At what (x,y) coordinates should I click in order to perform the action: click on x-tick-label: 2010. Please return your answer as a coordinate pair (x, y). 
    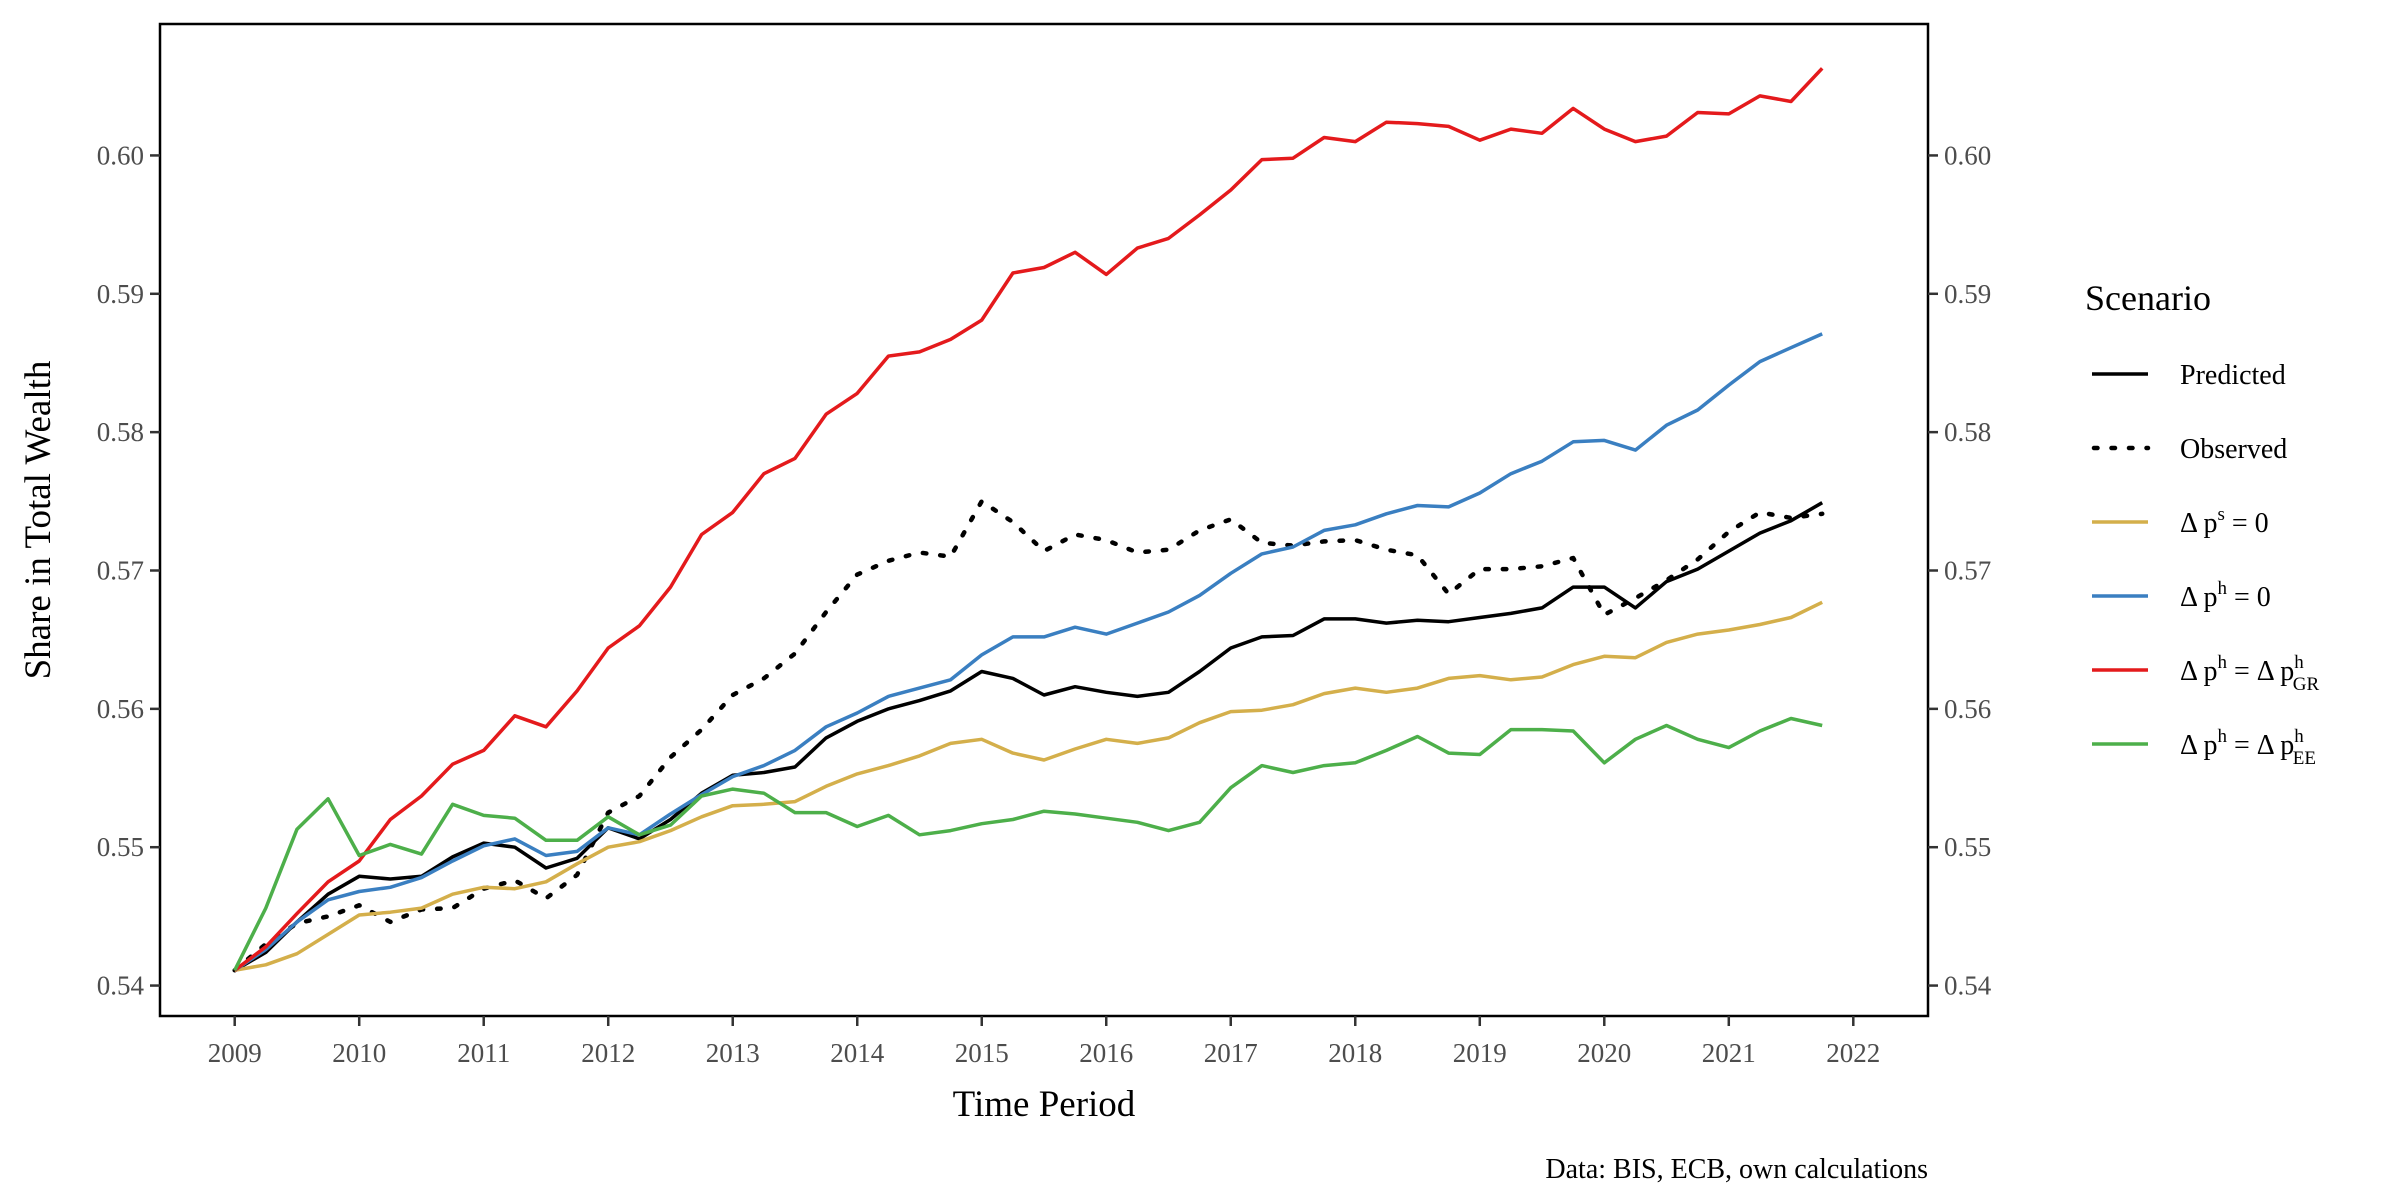
    Looking at the image, I should click on (359, 1053).